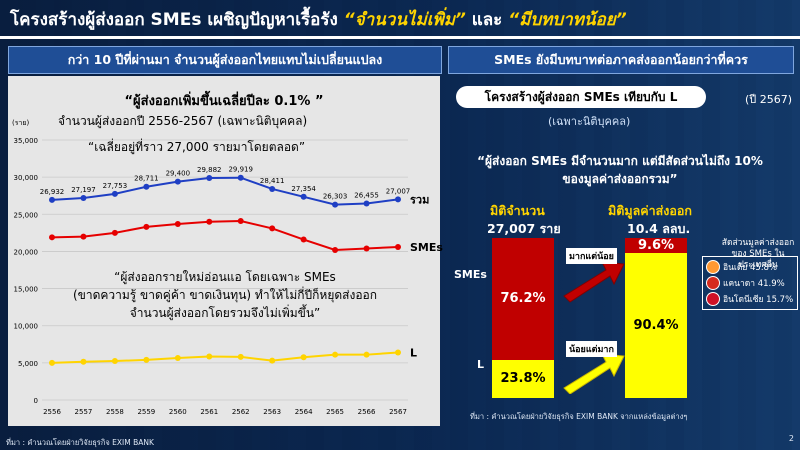 The height and width of the screenshot is (450, 800). I want to click on series-label: รวม, so click(419, 199).